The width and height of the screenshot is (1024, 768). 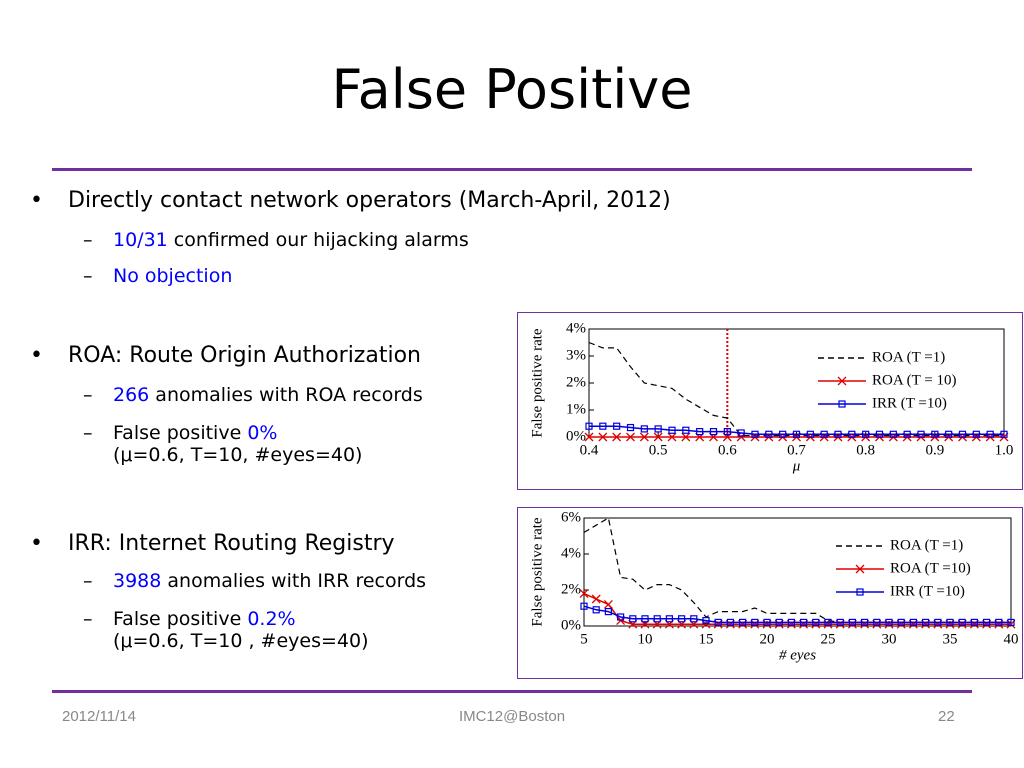 I want to click on bullet: IRR: Internet Routing Registry, so click(x=212, y=543).